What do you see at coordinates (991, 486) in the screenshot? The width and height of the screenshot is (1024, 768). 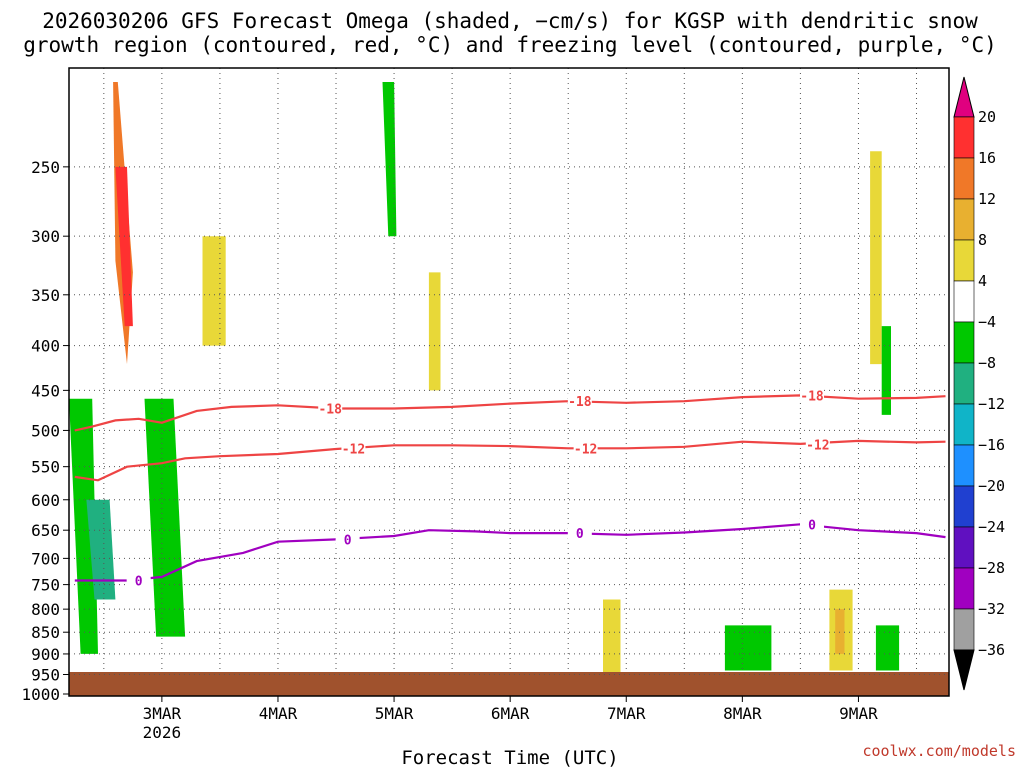 I see `colorbar-label-9: −20` at bounding box center [991, 486].